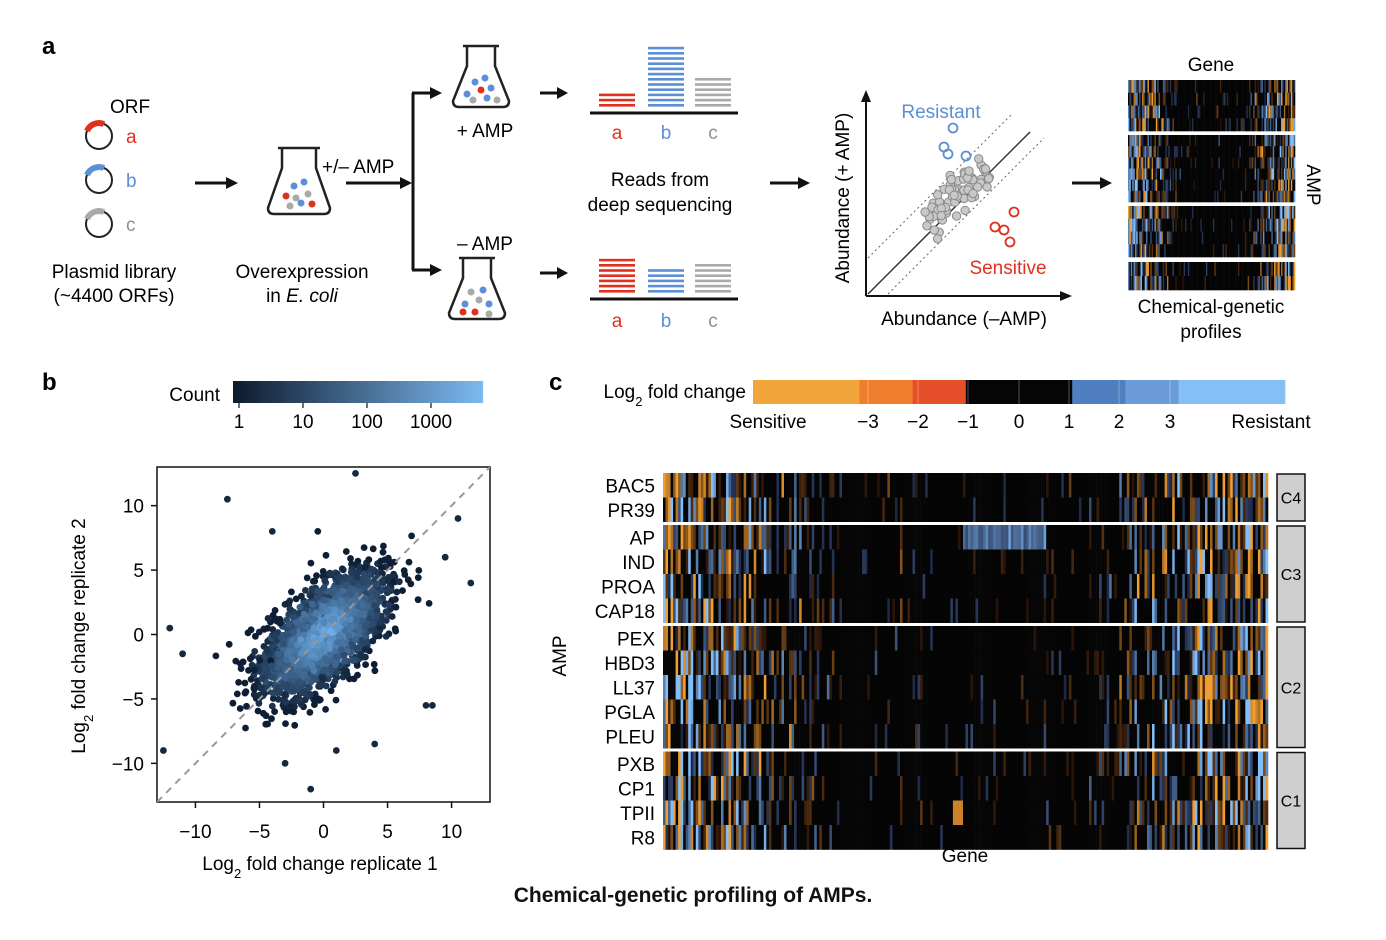  I want to click on bar-label-a-top: a, so click(617, 133).